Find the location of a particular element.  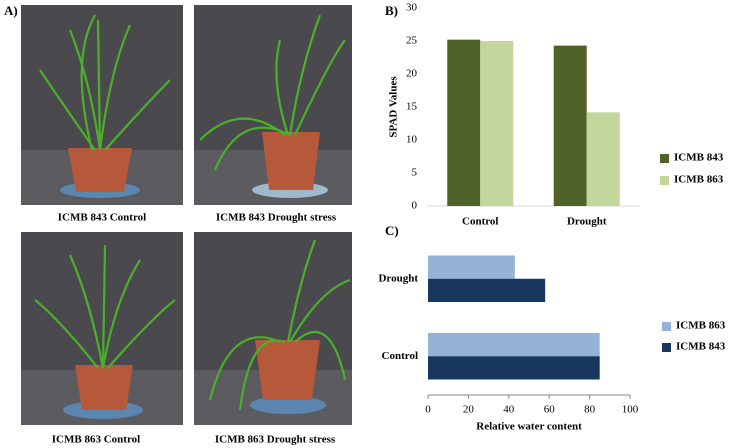

panel-label: C) is located at coordinates (392, 230).